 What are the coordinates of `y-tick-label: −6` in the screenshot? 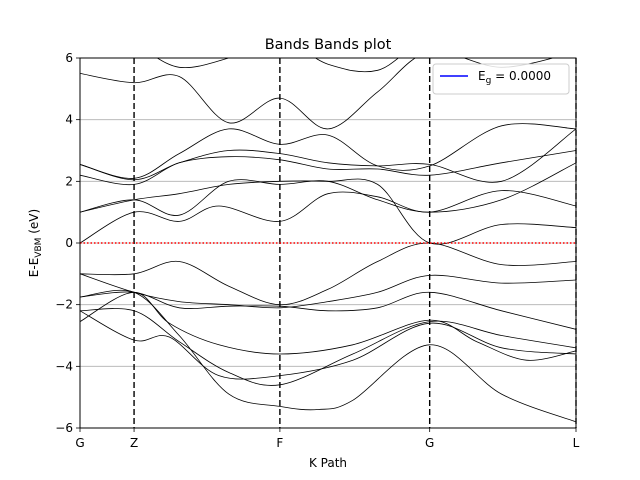 It's located at (64, 428).